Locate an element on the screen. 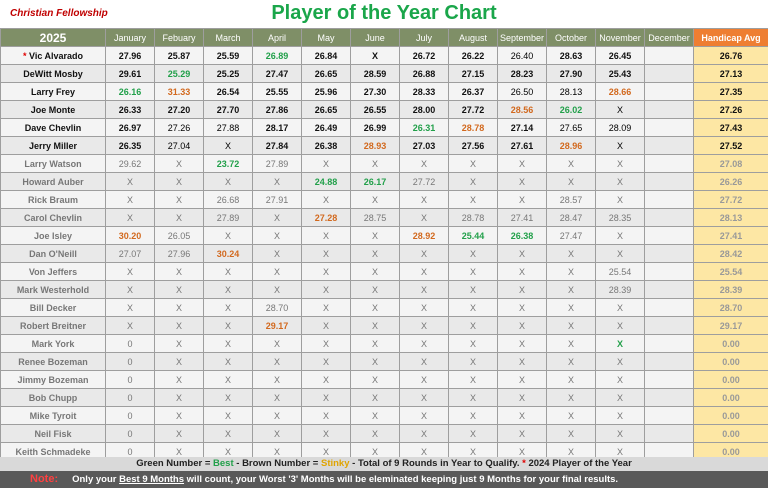 This screenshot has height=488, width=768. handicap-avg-cell: 27.52 is located at coordinates (730, 145).